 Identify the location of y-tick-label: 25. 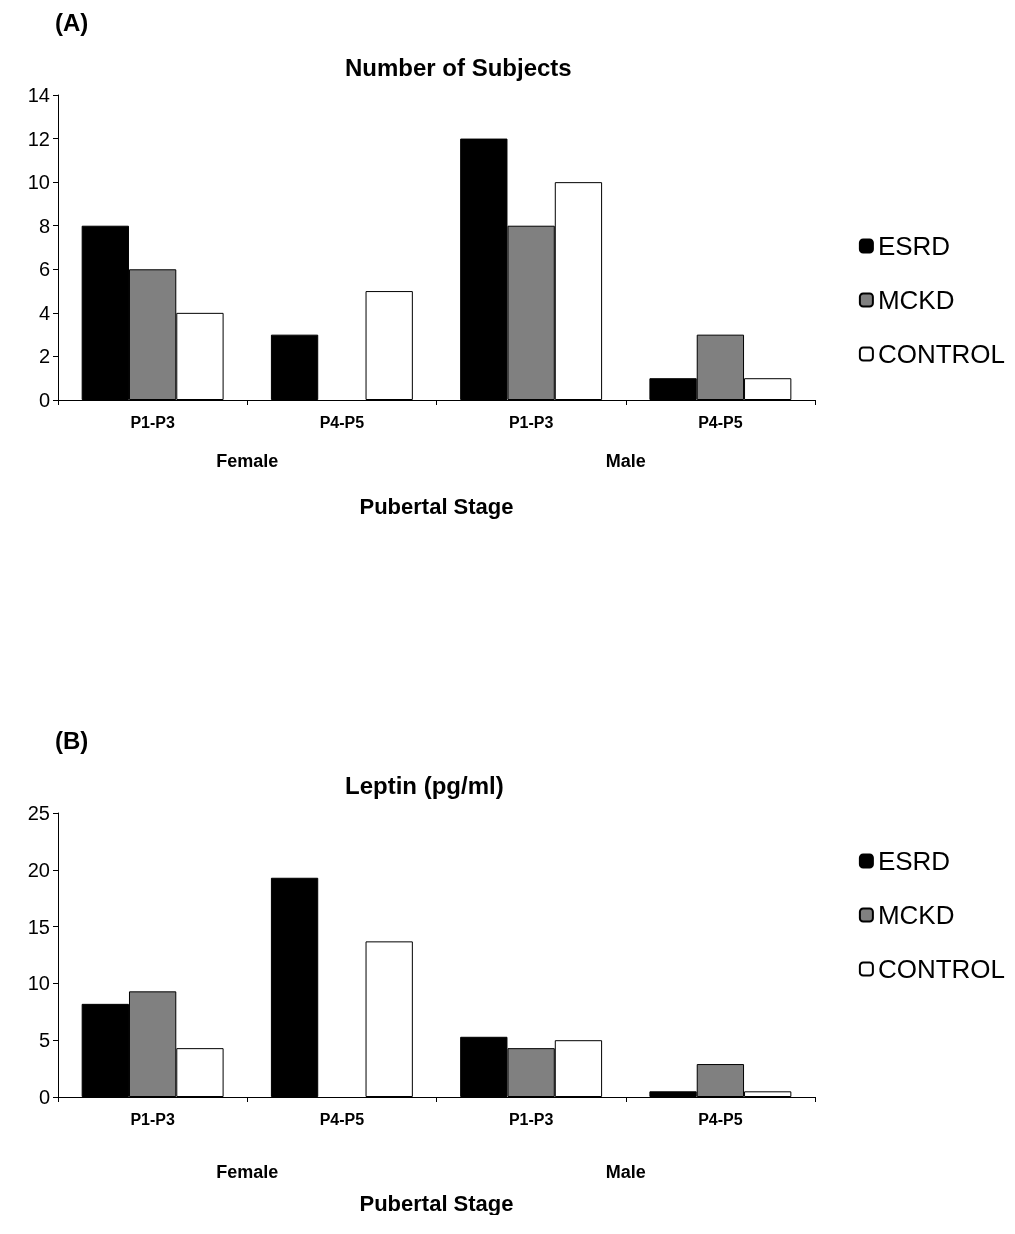
(38, 813).